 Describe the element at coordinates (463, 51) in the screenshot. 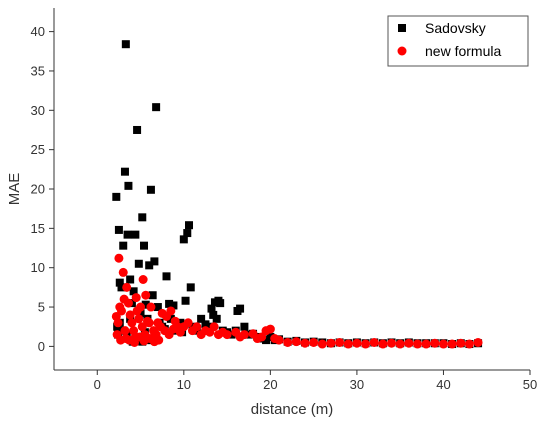

I see `legend-label-new-formula: new formula` at that location.